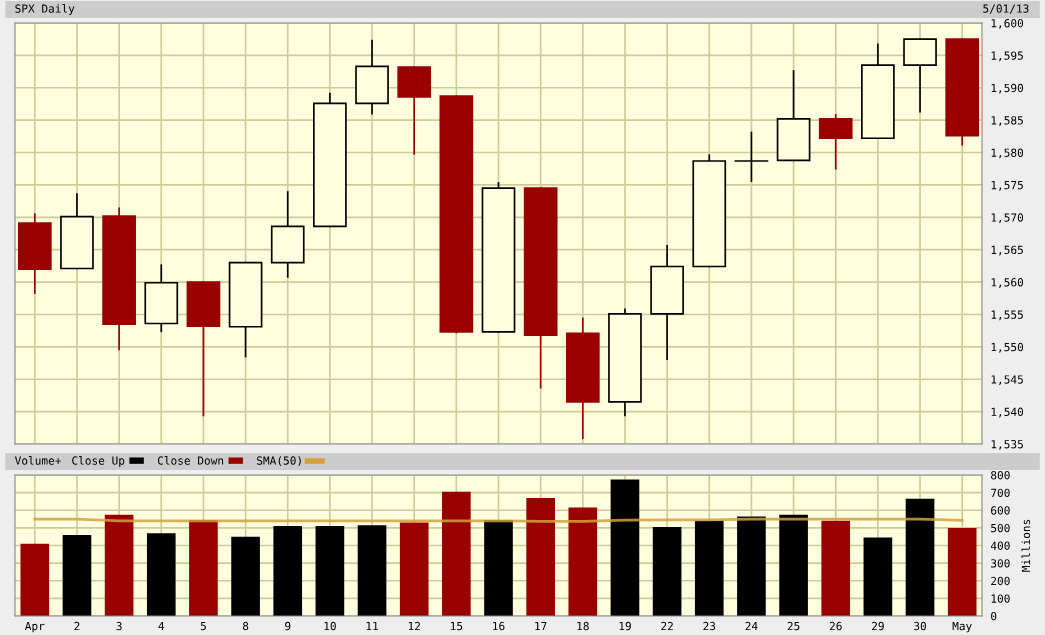 Image resolution: width=1045 pixels, height=635 pixels. I want to click on chart-title: SPX Daily, so click(45, 9).